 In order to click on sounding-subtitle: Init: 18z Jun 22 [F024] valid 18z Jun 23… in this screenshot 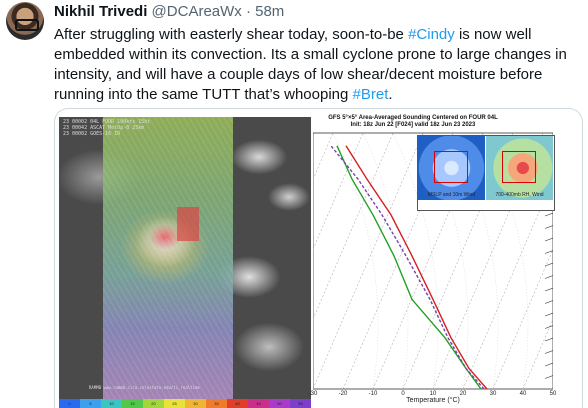, I will do `click(413, 125)`.